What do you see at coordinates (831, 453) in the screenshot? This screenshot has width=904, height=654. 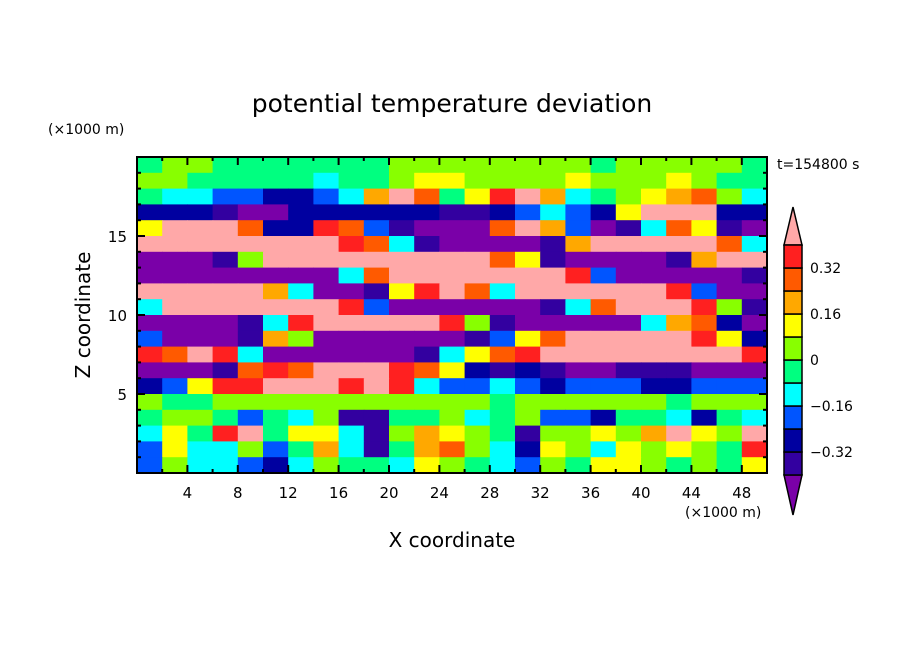 I see `colorbar-tick-label: −0.32` at bounding box center [831, 453].